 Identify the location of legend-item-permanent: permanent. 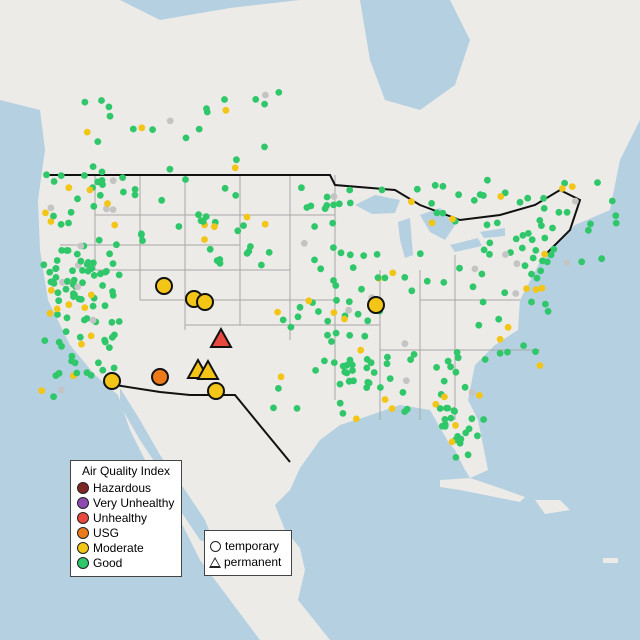
(245, 562).